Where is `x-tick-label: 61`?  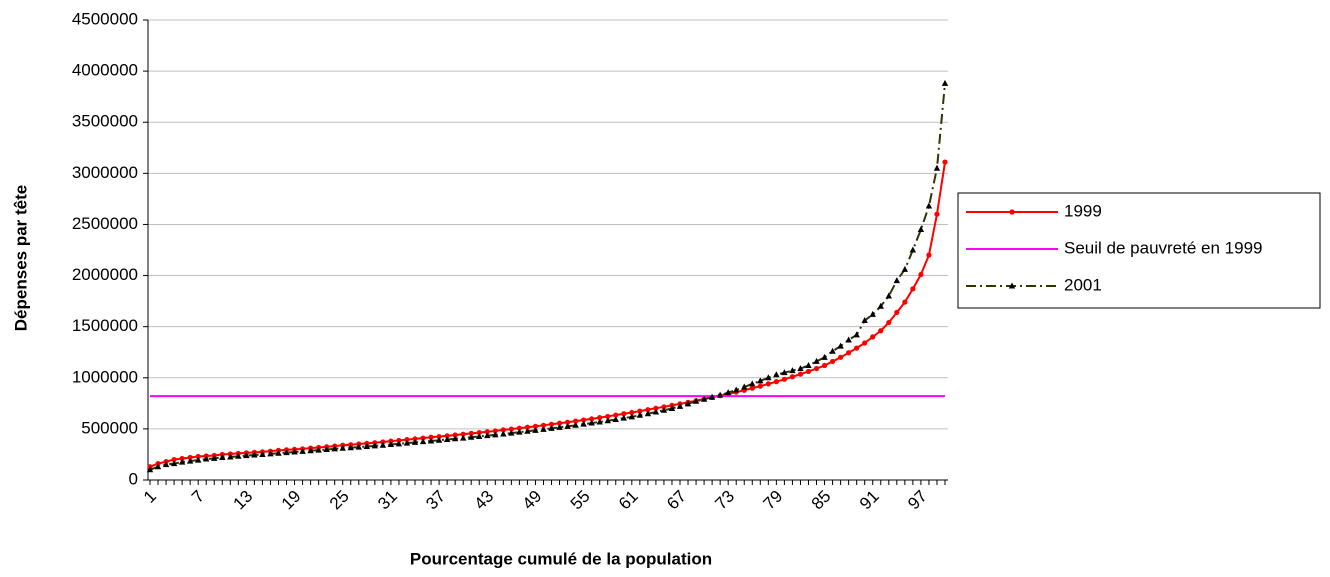
x-tick-label: 61 is located at coordinates (628, 500).